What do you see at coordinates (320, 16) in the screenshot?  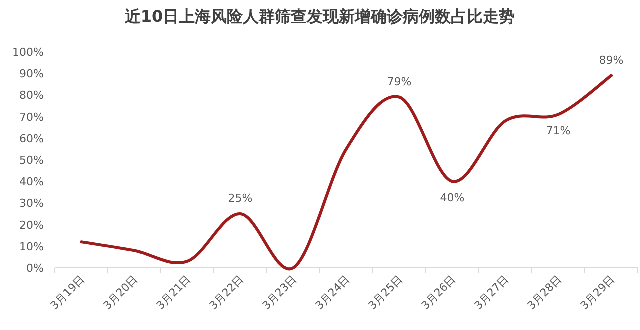 I see `title: 近10日上海风险人群筛查发现新增确诊病例数占比走势` at bounding box center [320, 16].